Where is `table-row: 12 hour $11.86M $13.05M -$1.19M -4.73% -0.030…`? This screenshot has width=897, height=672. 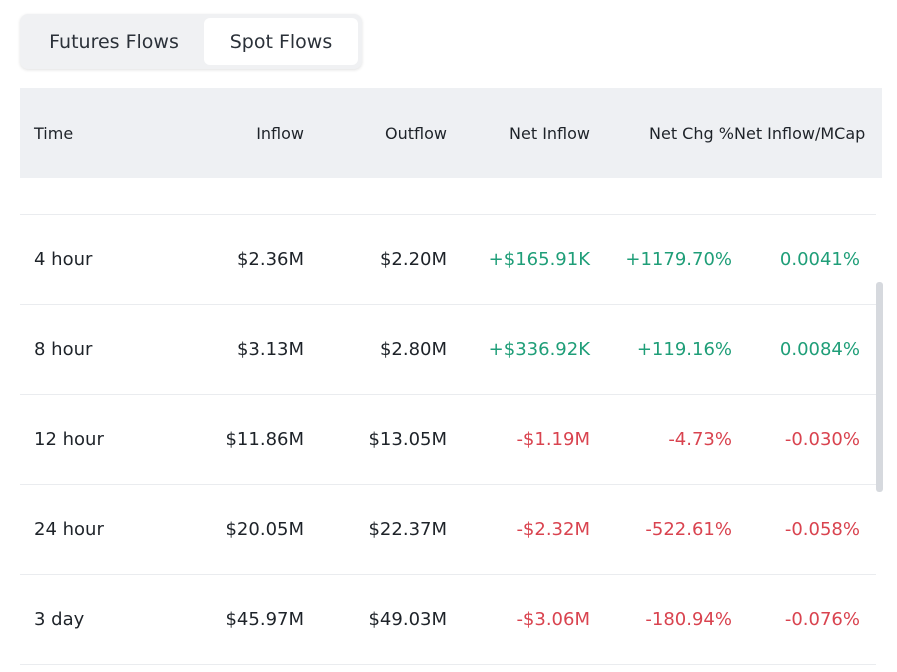
table-row: 12 hour $11.86M $13.05M -$1.19M -4.73% -0.030… is located at coordinates (448, 440).